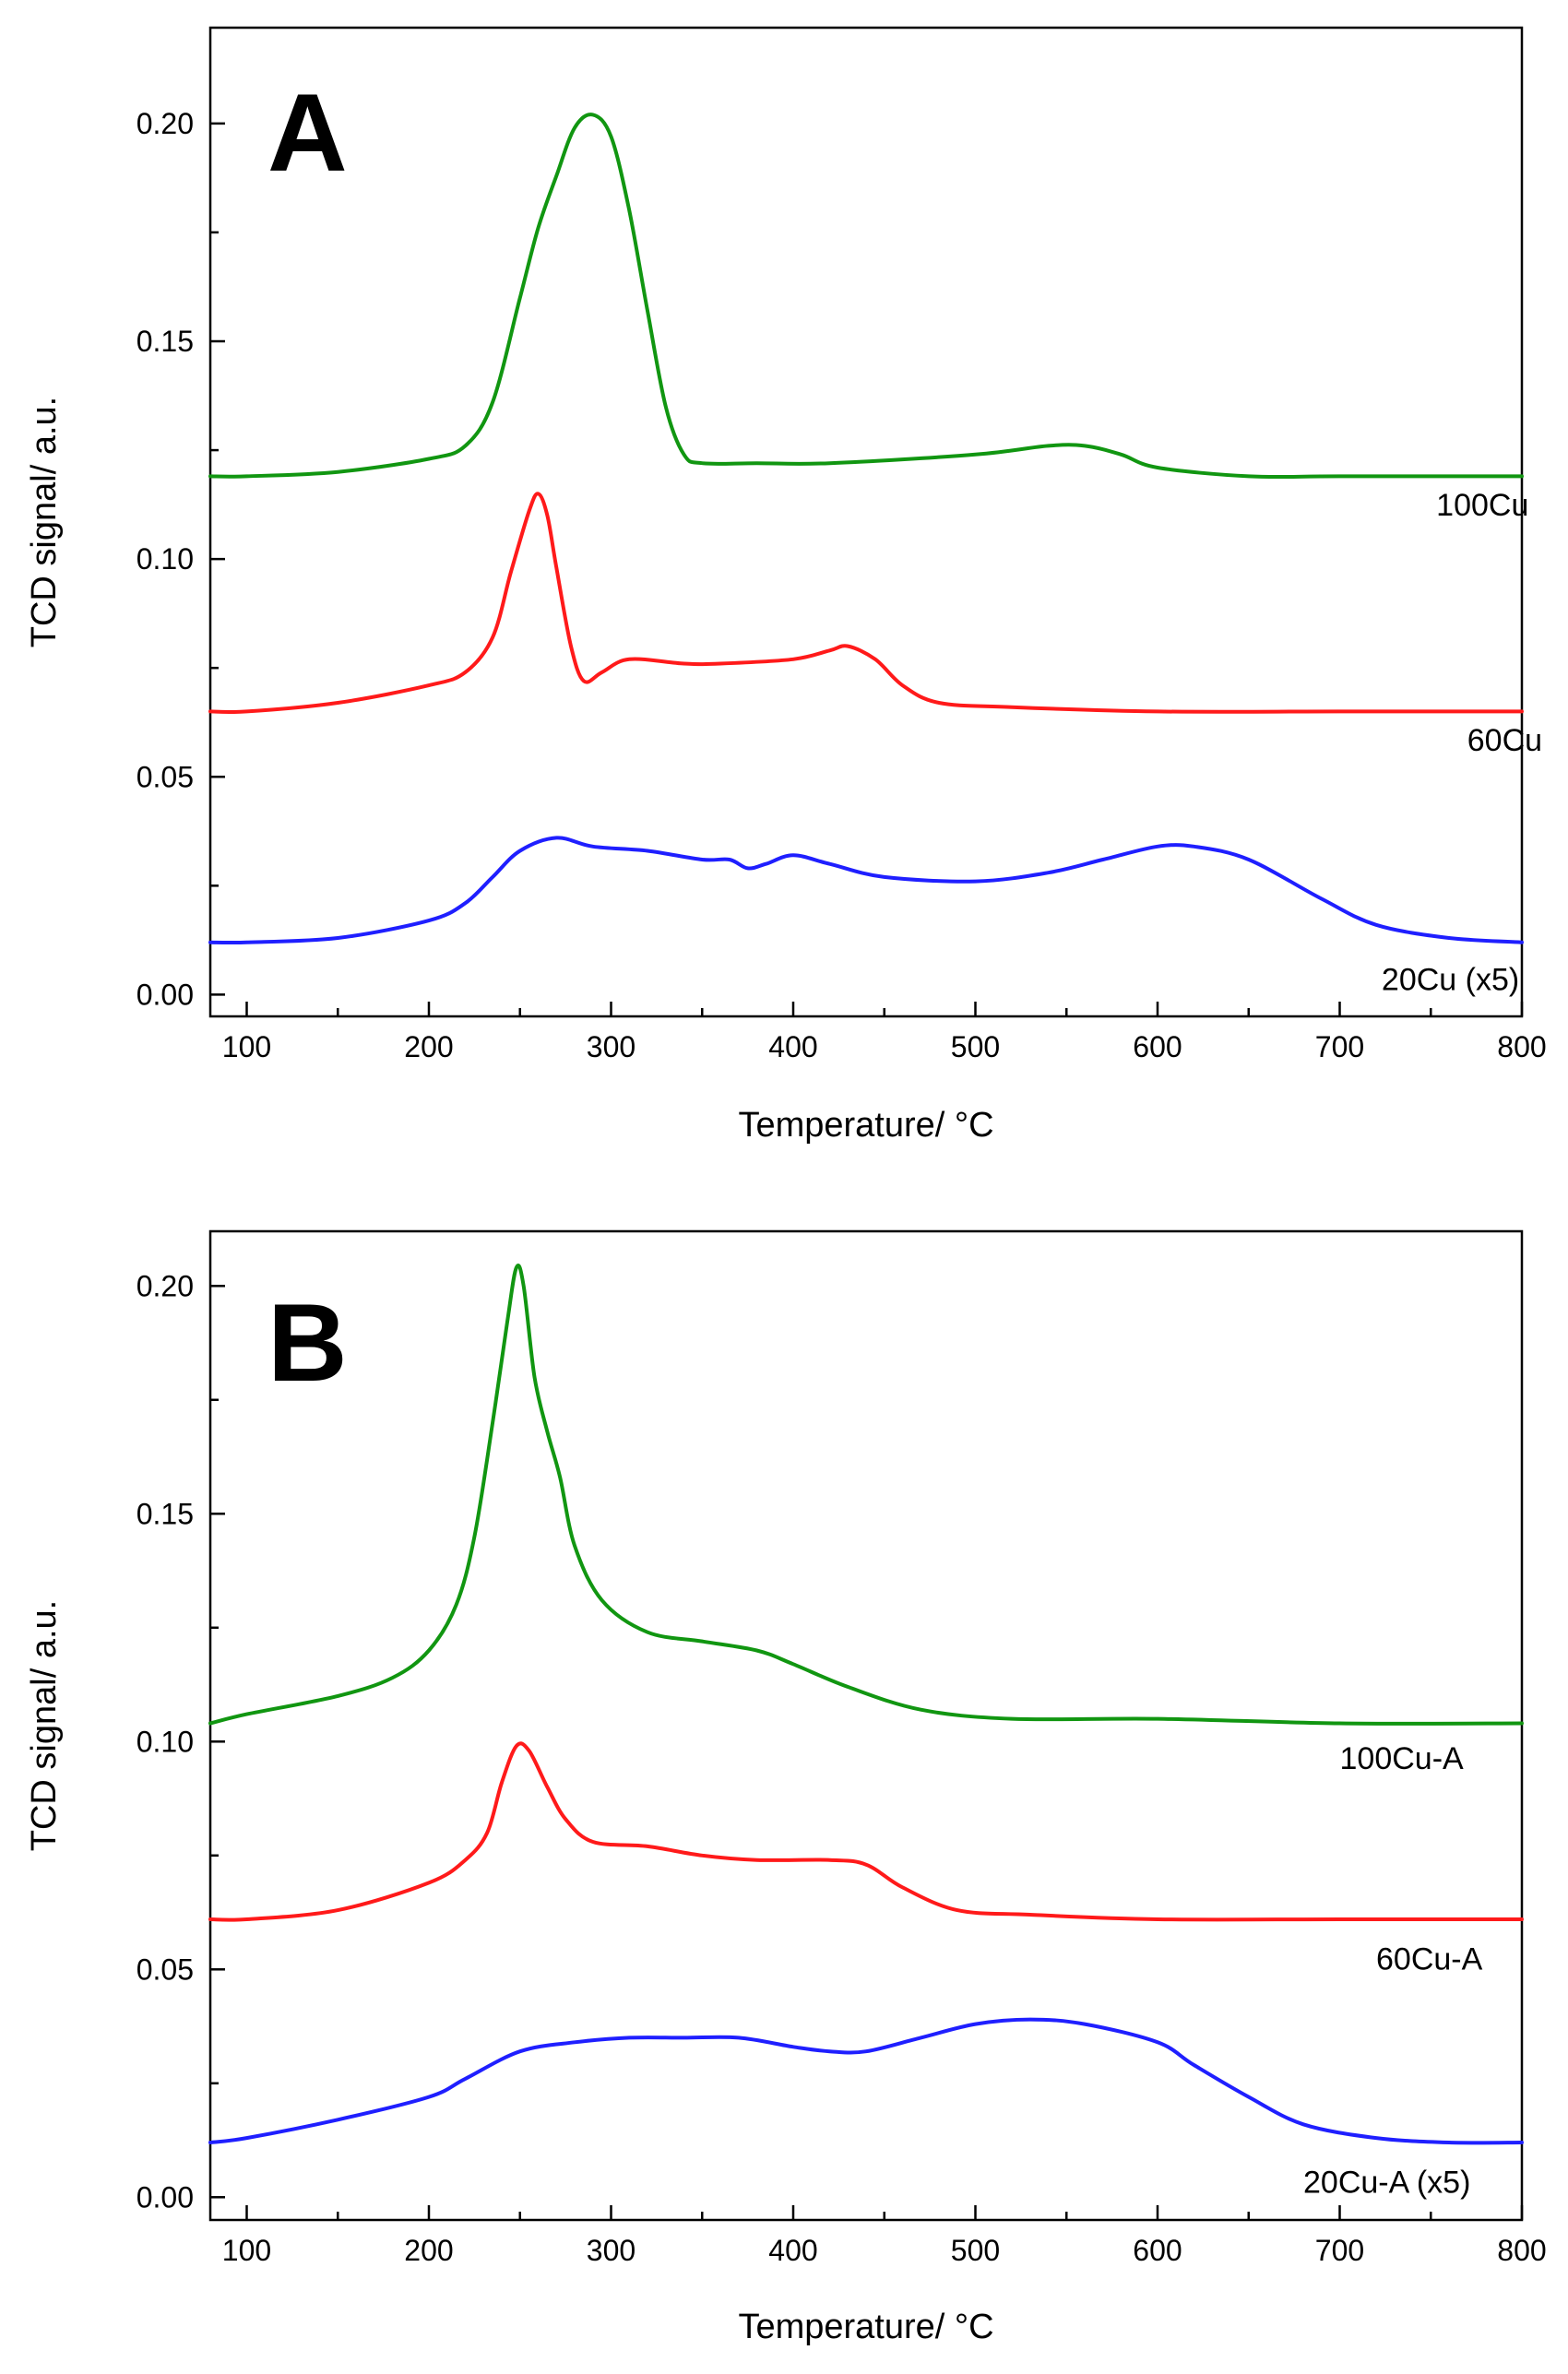 This screenshot has width=1568, height=2374. Describe the element at coordinates (247, 2250) in the screenshot. I see `b-x-tick-label-100: 100` at that location.